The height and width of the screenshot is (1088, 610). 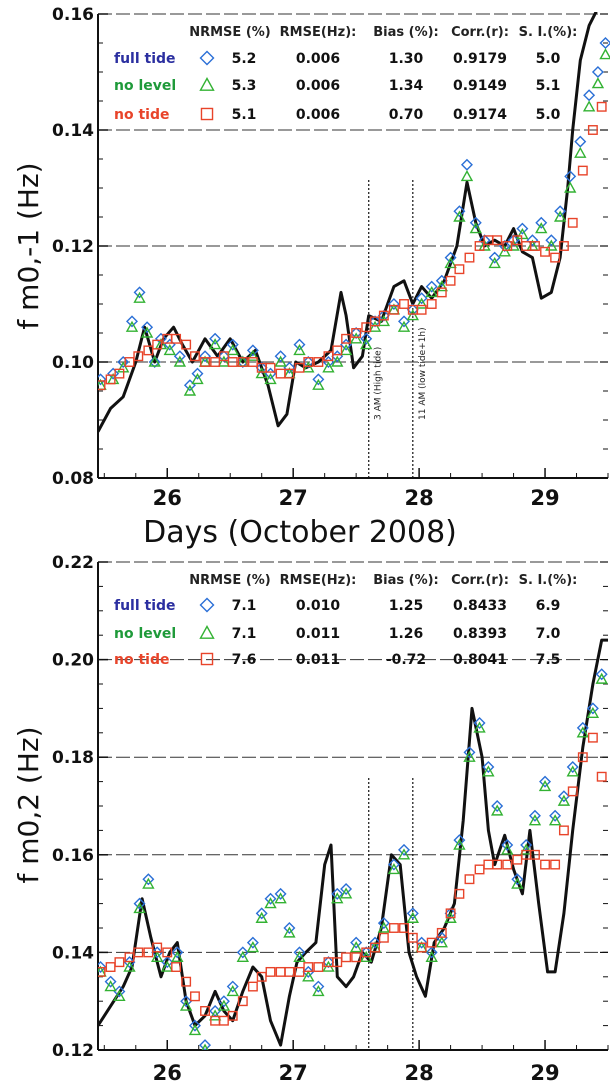 What do you see at coordinates (28, 804) in the screenshot?
I see `y-axis-label: f m0,2 (Hz)` at bounding box center [28, 804].